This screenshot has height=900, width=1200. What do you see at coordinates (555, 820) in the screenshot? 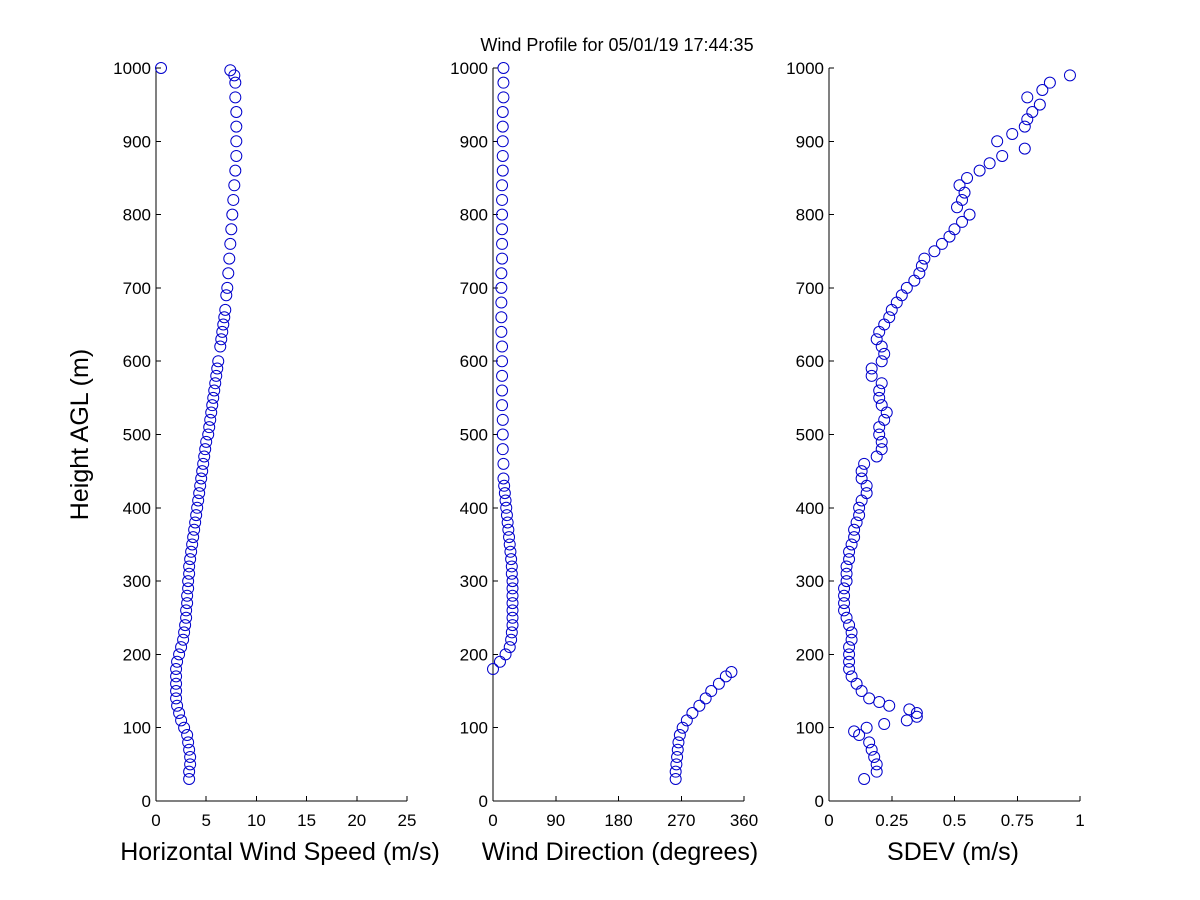
I see `x-tick-label: 90` at bounding box center [555, 820].